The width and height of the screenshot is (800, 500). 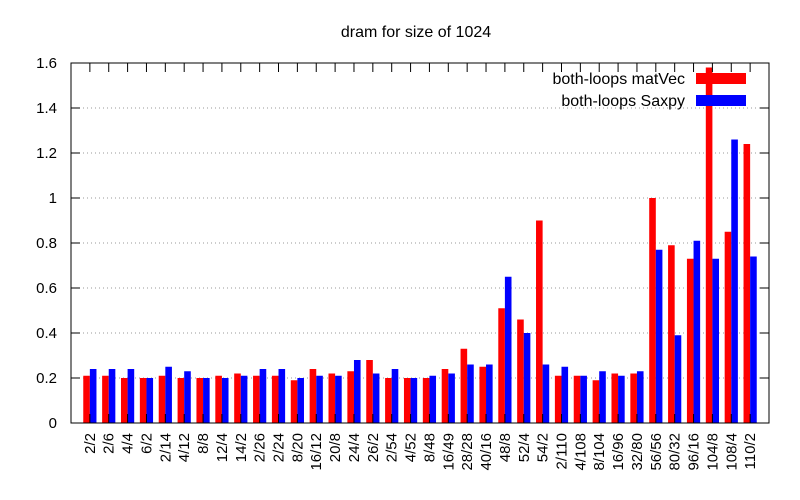 What do you see at coordinates (486, 452) in the screenshot?
I see `x-tick-label: 40/16` at bounding box center [486, 452].